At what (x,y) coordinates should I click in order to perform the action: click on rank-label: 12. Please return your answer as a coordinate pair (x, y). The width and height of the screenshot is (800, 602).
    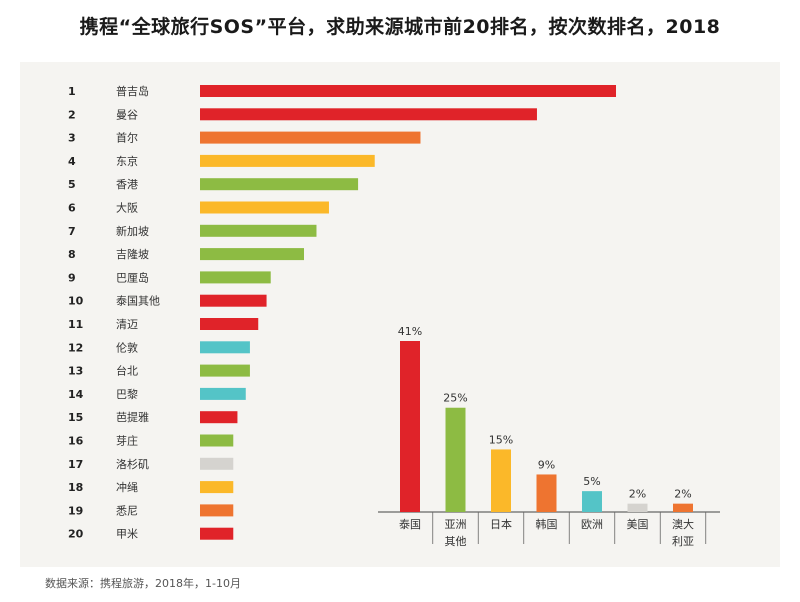
    Looking at the image, I should click on (75, 347).